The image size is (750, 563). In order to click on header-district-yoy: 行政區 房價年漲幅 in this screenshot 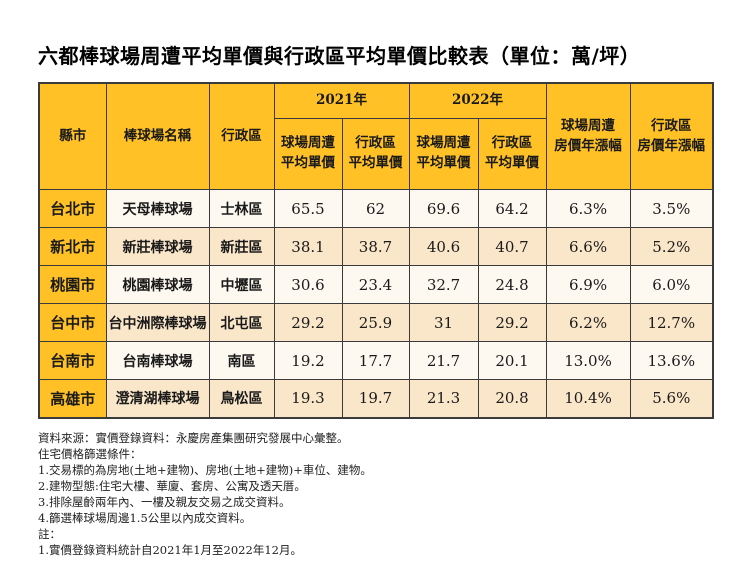, I will do `click(671, 136)`.